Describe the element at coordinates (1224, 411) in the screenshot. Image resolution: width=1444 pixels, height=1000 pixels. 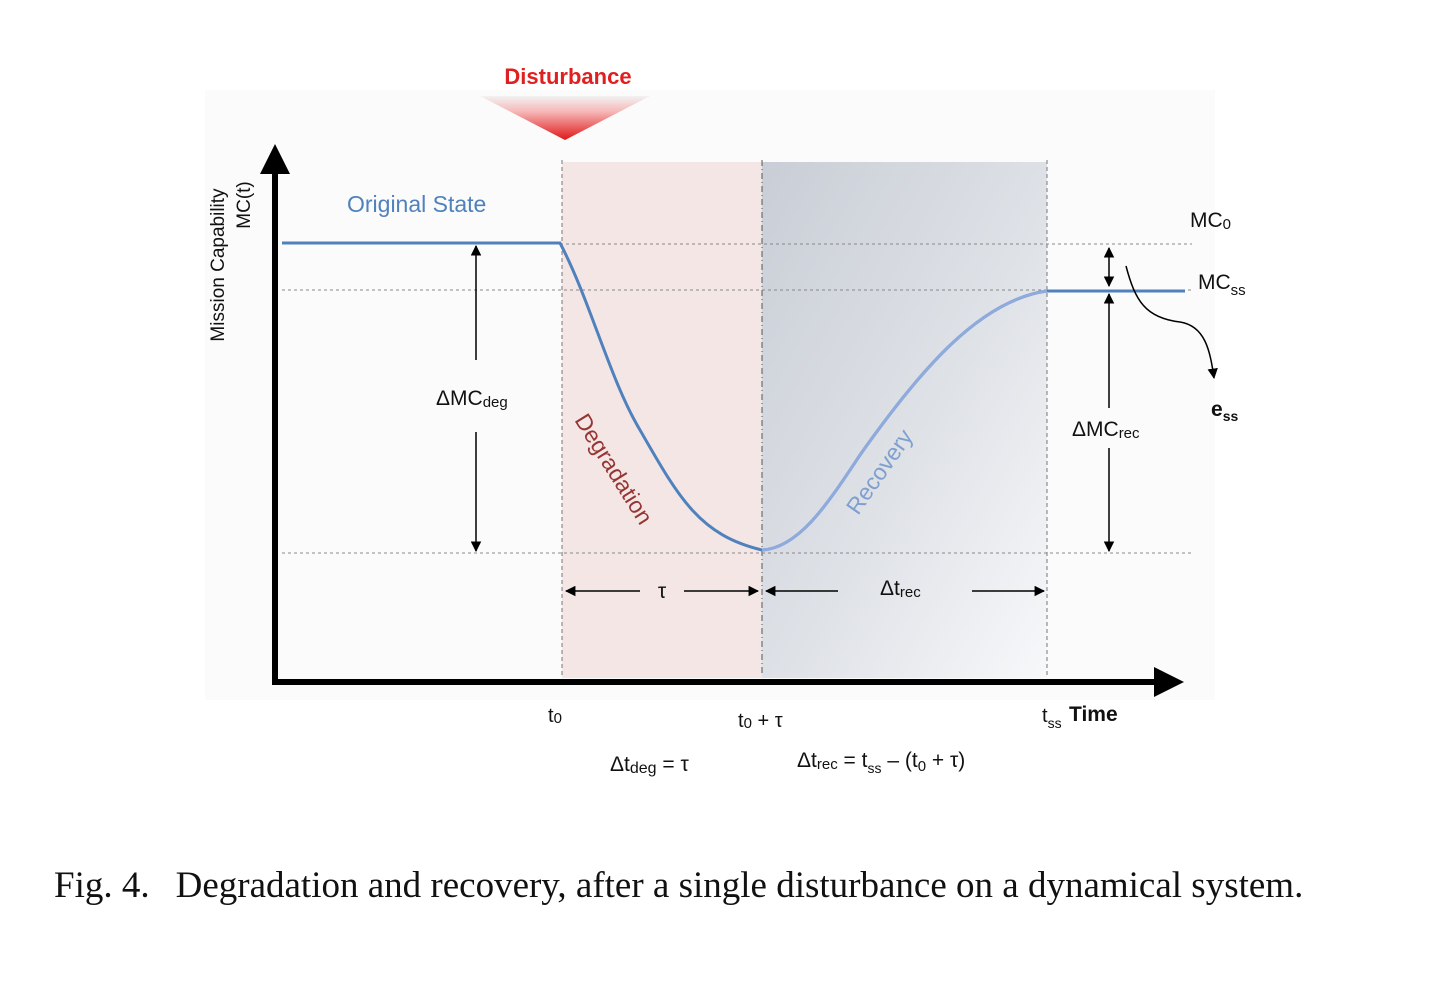
I see `ess-label: ess` at that location.